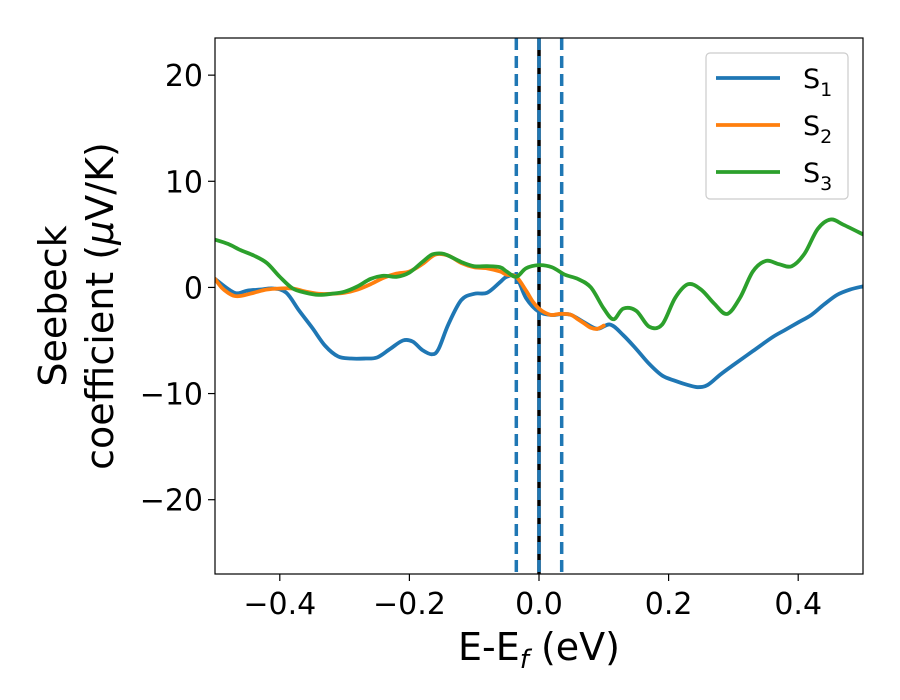 This screenshot has width=900, height=700. What do you see at coordinates (177, 289) in the screenshot?
I see `y-axis-ticks: −20 −10 0 10 20` at bounding box center [177, 289].